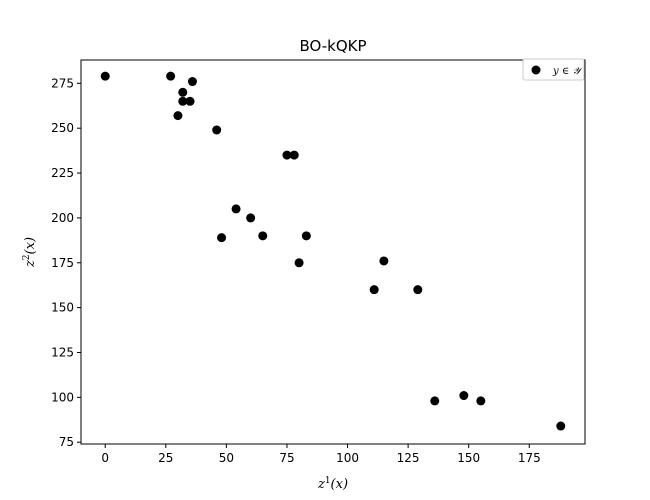  Describe the element at coordinates (62, 128) in the screenshot. I see `y-tick-label: 250` at that location.